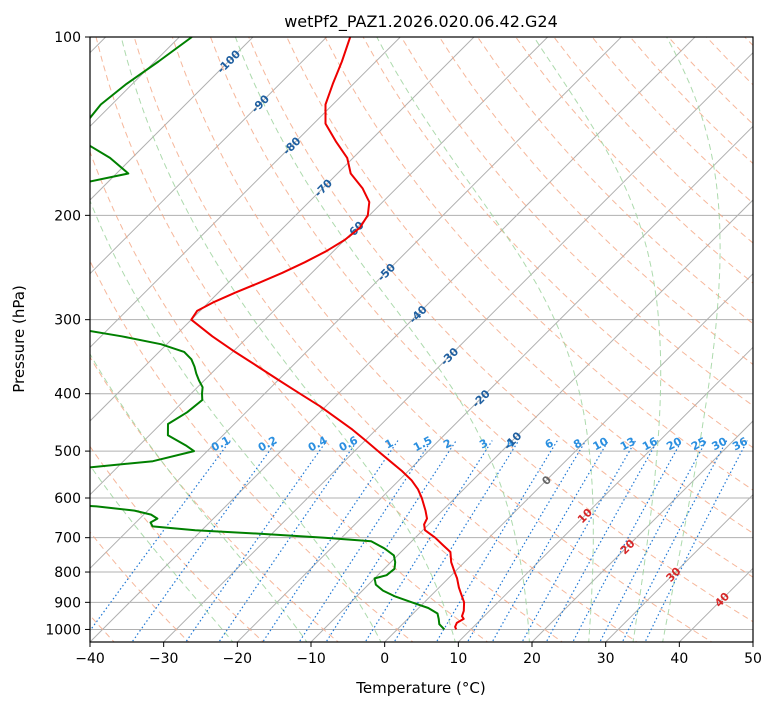 This screenshot has height=708, width=775. Describe the element at coordinates (532, 659) in the screenshot. I see `x-tick-label: 20` at that location.